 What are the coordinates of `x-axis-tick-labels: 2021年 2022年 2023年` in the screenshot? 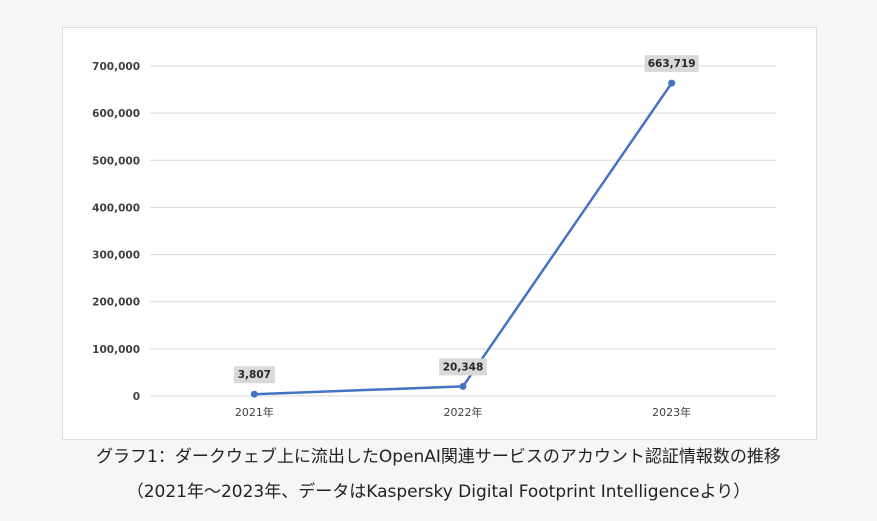 It's located at (463, 412).